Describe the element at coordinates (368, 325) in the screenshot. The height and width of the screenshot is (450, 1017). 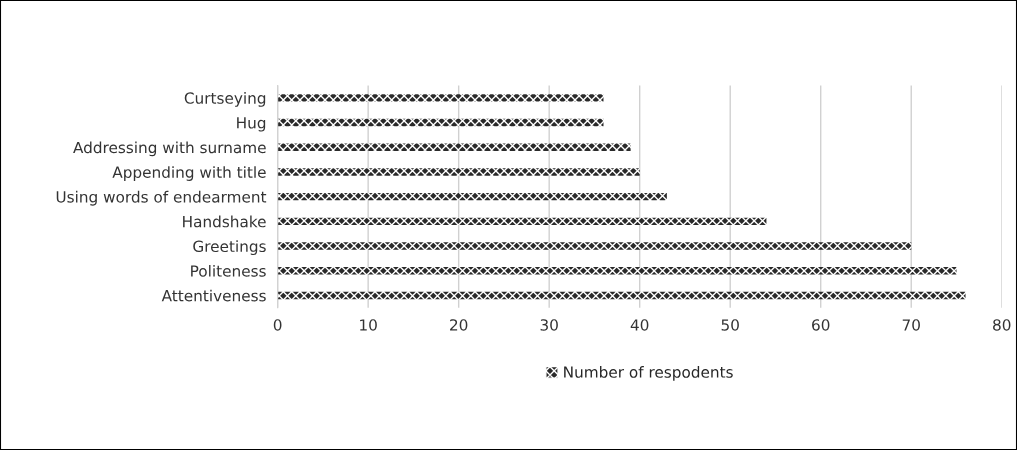
I see `x-tick-label: 10` at that location.